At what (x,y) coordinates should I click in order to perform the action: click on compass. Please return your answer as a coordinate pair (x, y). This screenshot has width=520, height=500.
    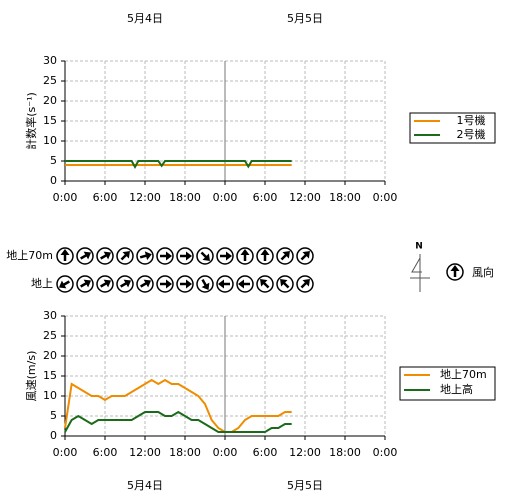
    Looking at the image, I should click on (420, 273).